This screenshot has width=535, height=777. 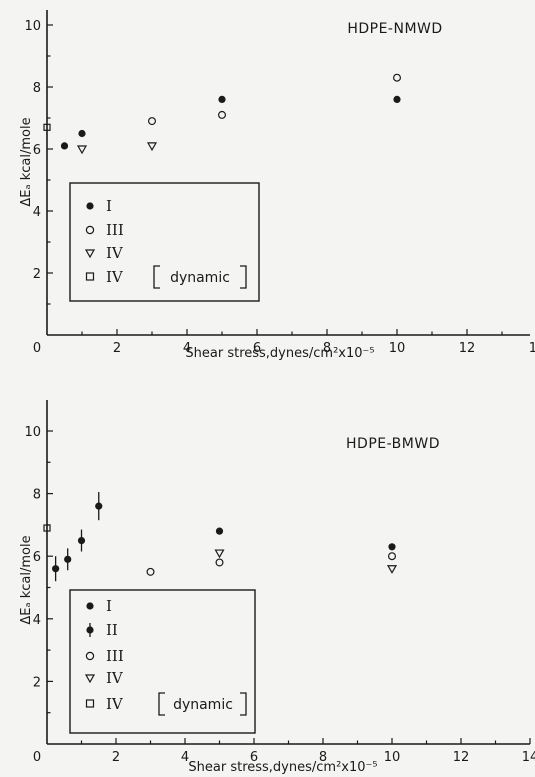 I want to click on legend-marker-filled-circle-errorbar, so click(x=90, y=630).